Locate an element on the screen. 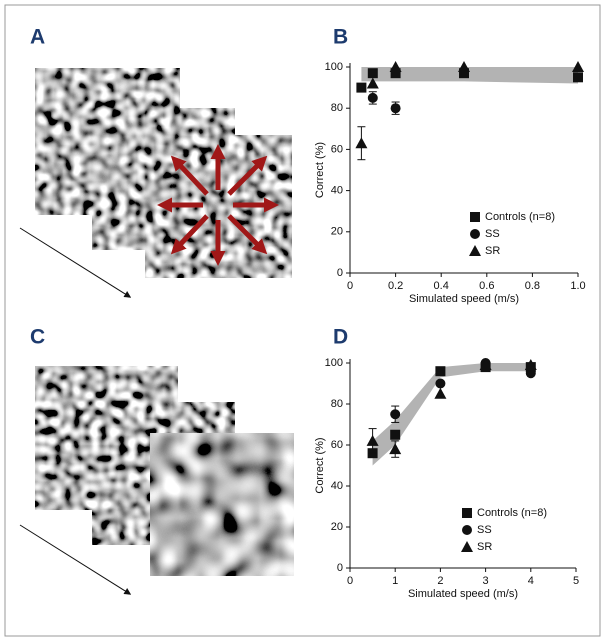  x-tick-label: 2 is located at coordinates (440, 581).